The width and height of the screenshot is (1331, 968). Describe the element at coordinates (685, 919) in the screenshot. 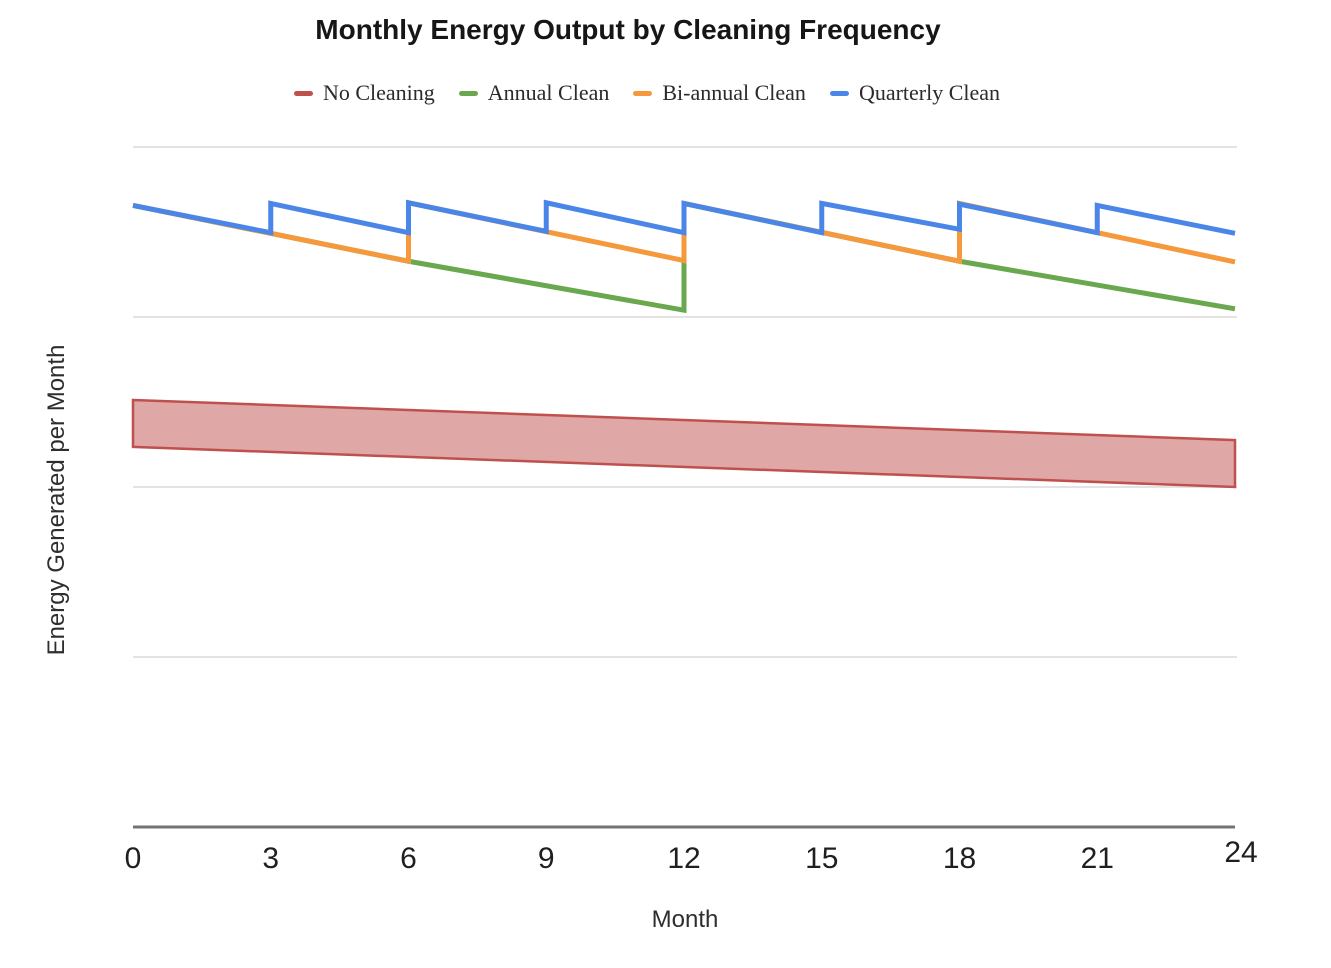

I see `x-axis-title: Month` at that location.